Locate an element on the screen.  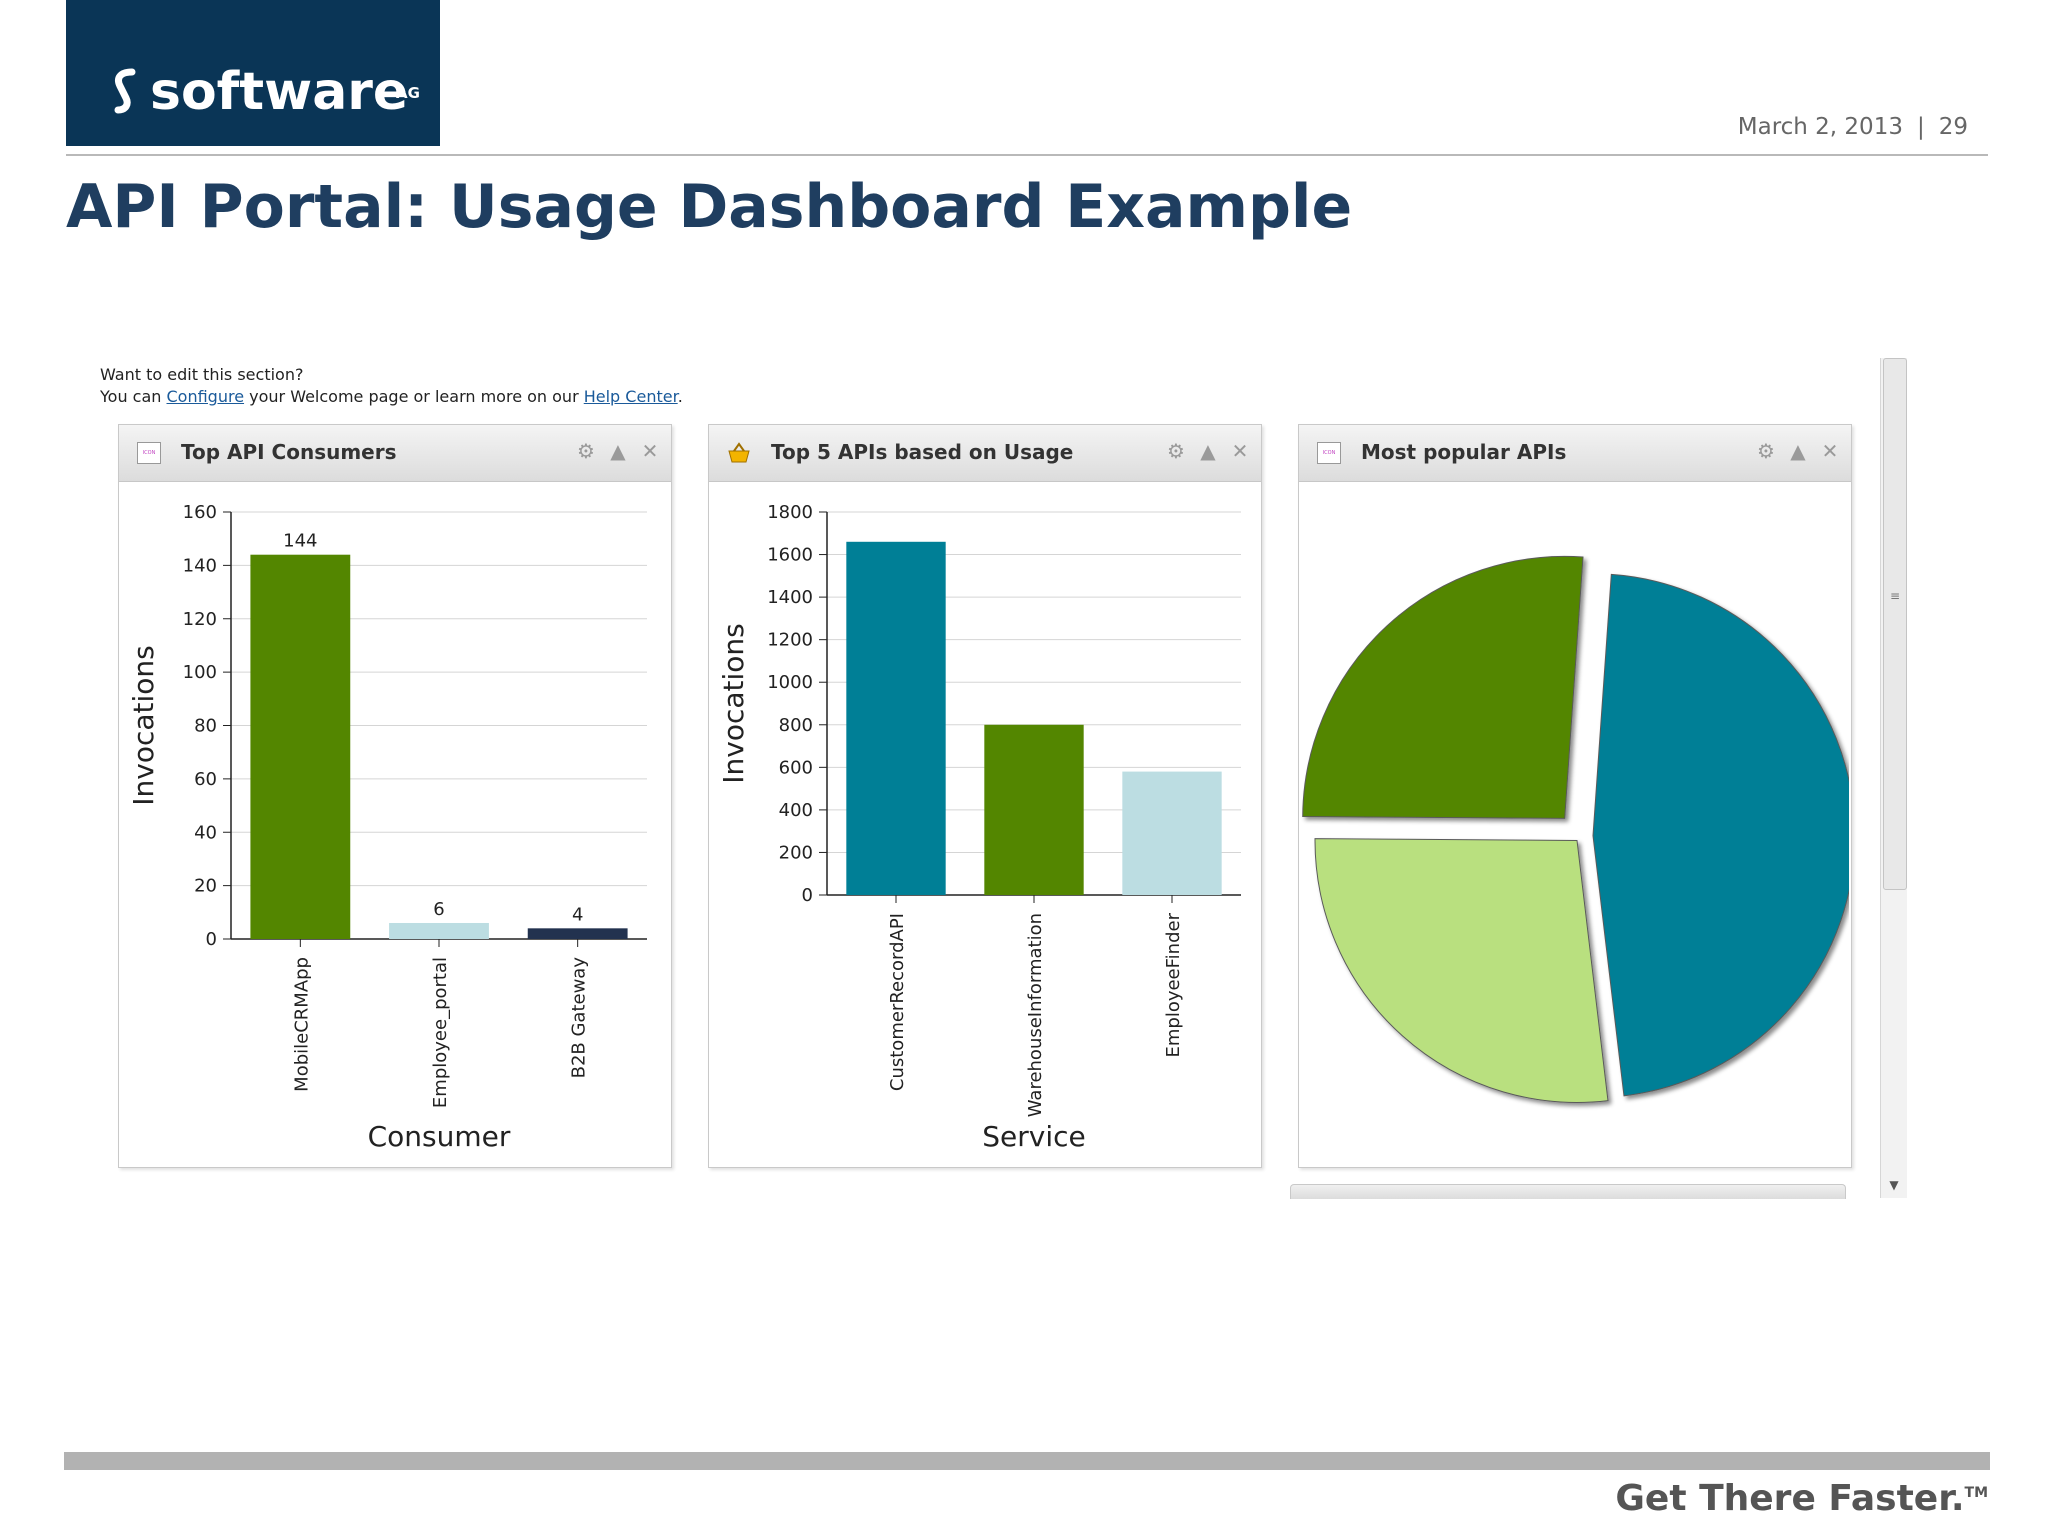
basket-icon is located at coordinates (738, 452).